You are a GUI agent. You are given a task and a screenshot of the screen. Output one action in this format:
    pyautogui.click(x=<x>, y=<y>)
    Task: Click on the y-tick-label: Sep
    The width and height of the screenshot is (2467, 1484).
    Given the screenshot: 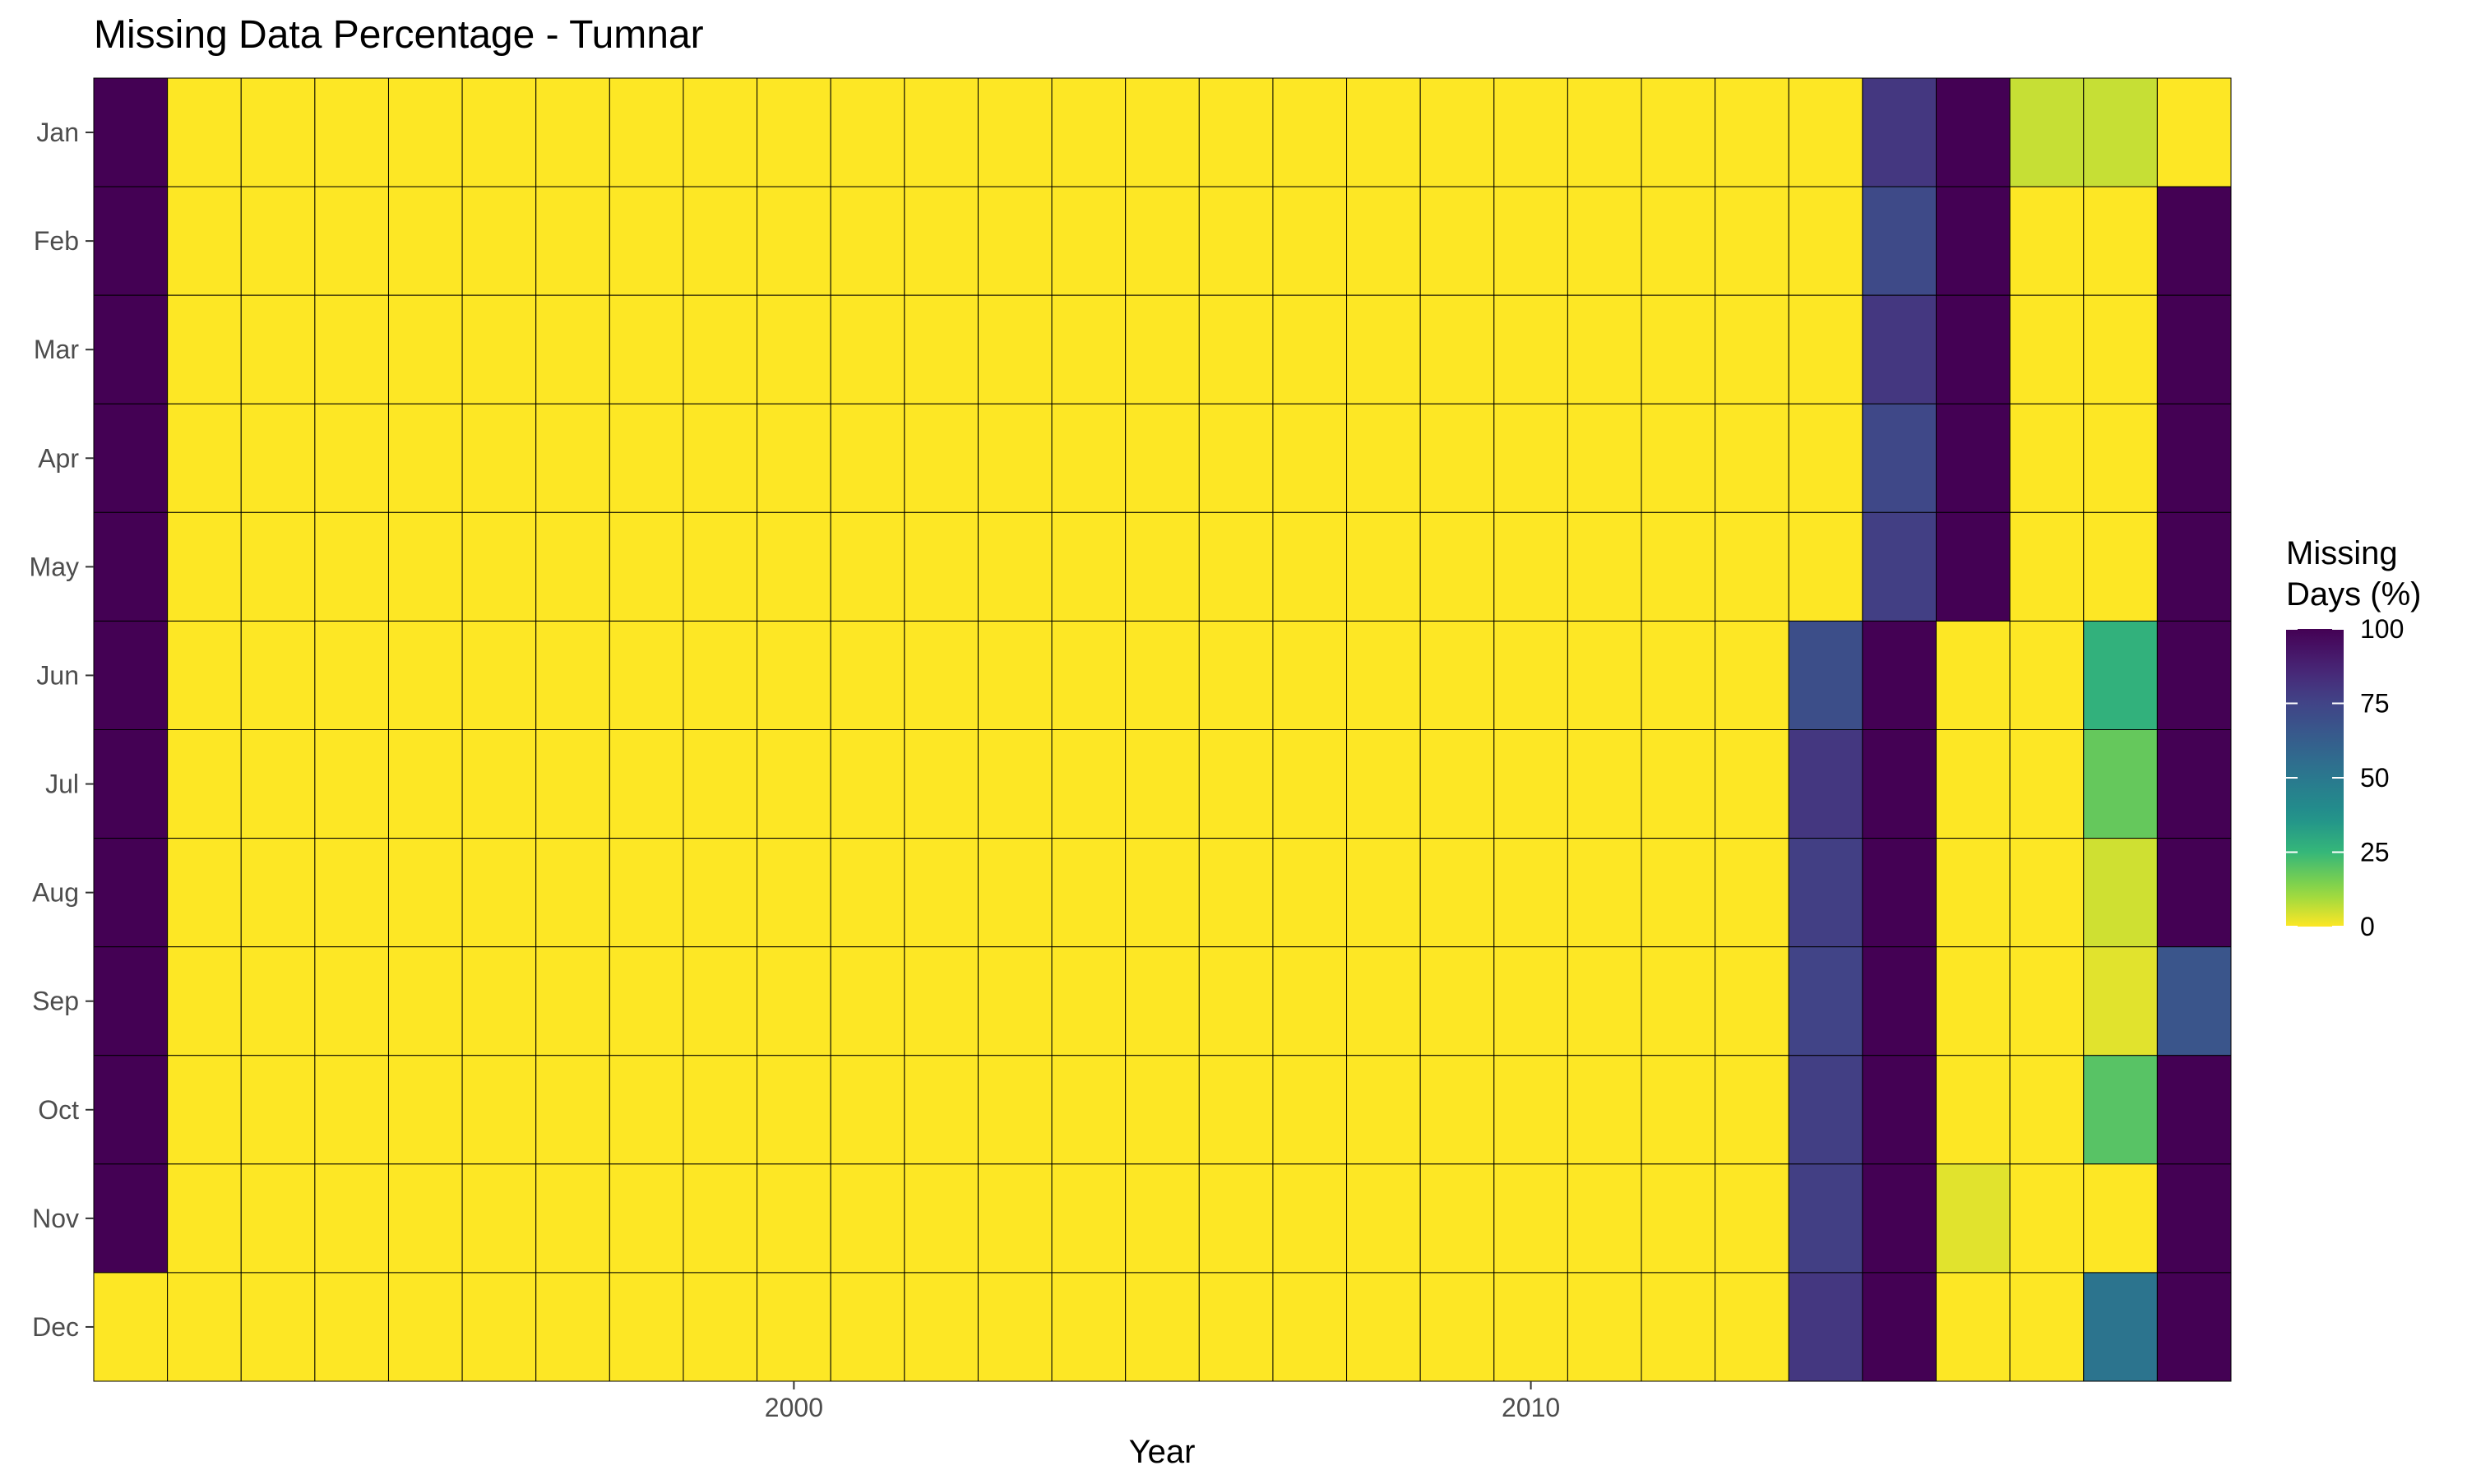 What is the action you would take?
    pyautogui.click(x=56, y=1002)
    